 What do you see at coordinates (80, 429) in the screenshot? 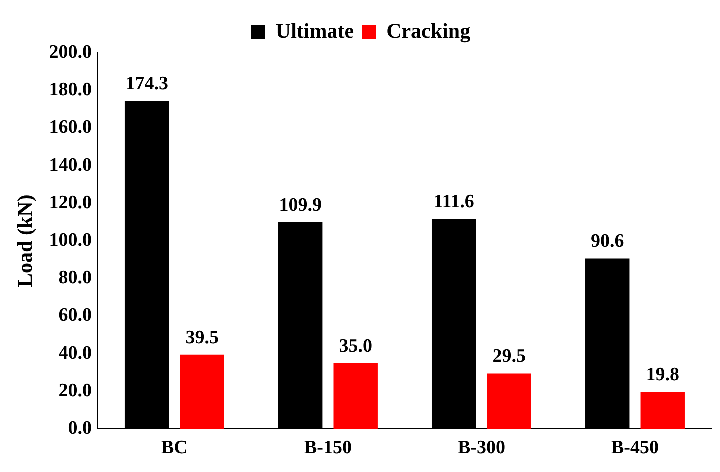
I see `y-tick-label: 0.0` at bounding box center [80, 429].